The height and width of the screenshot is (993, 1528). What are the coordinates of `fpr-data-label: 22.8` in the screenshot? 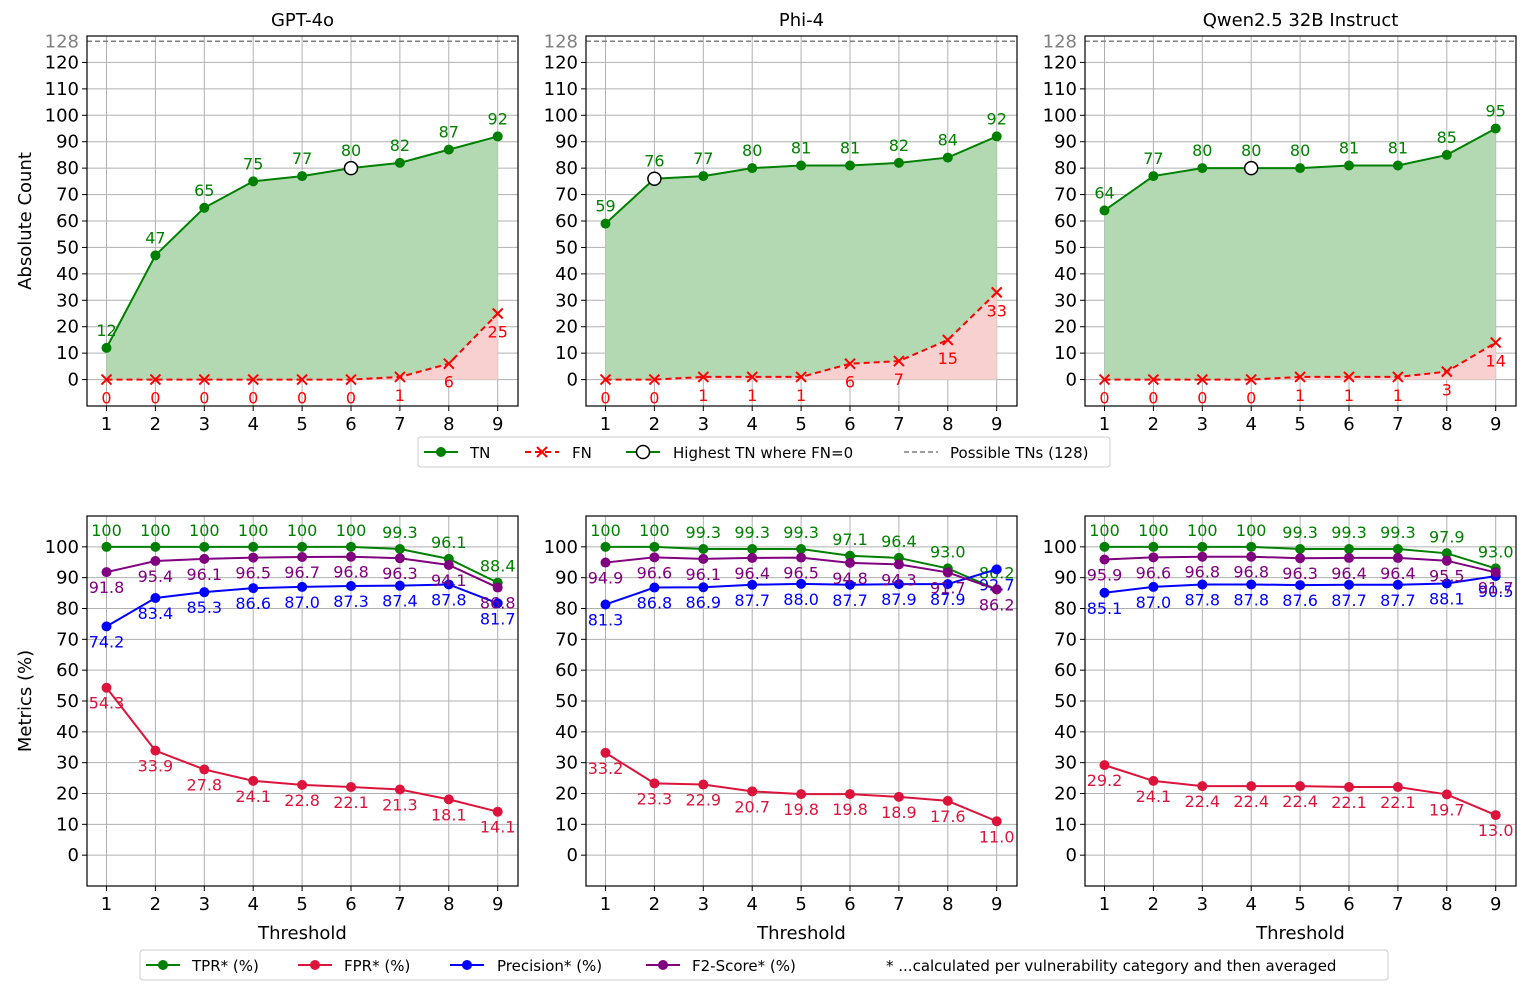 It's located at (302, 800).